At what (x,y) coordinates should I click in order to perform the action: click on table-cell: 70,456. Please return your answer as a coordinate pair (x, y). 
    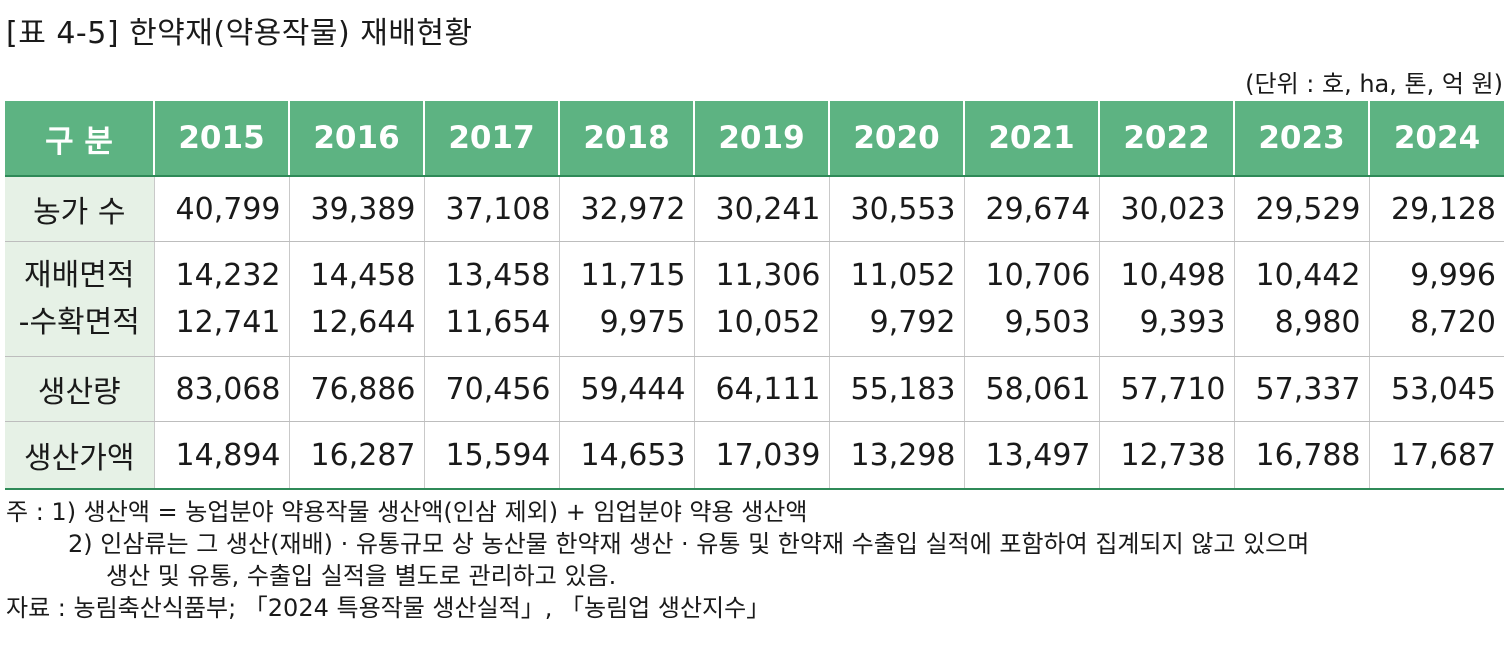
    Looking at the image, I should click on (492, 389).